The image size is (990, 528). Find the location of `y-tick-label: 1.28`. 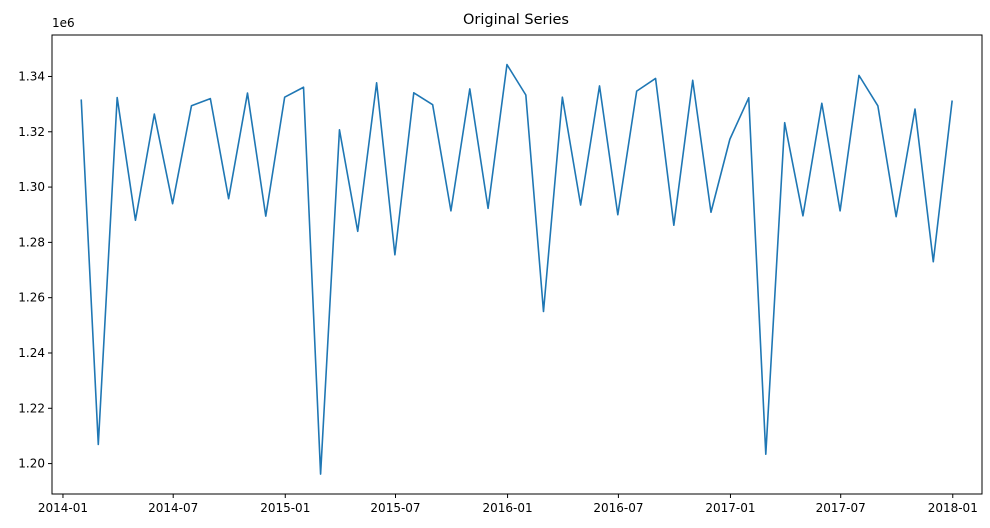

y-tick-label: 1.28 is located at coordinates (31, 242).